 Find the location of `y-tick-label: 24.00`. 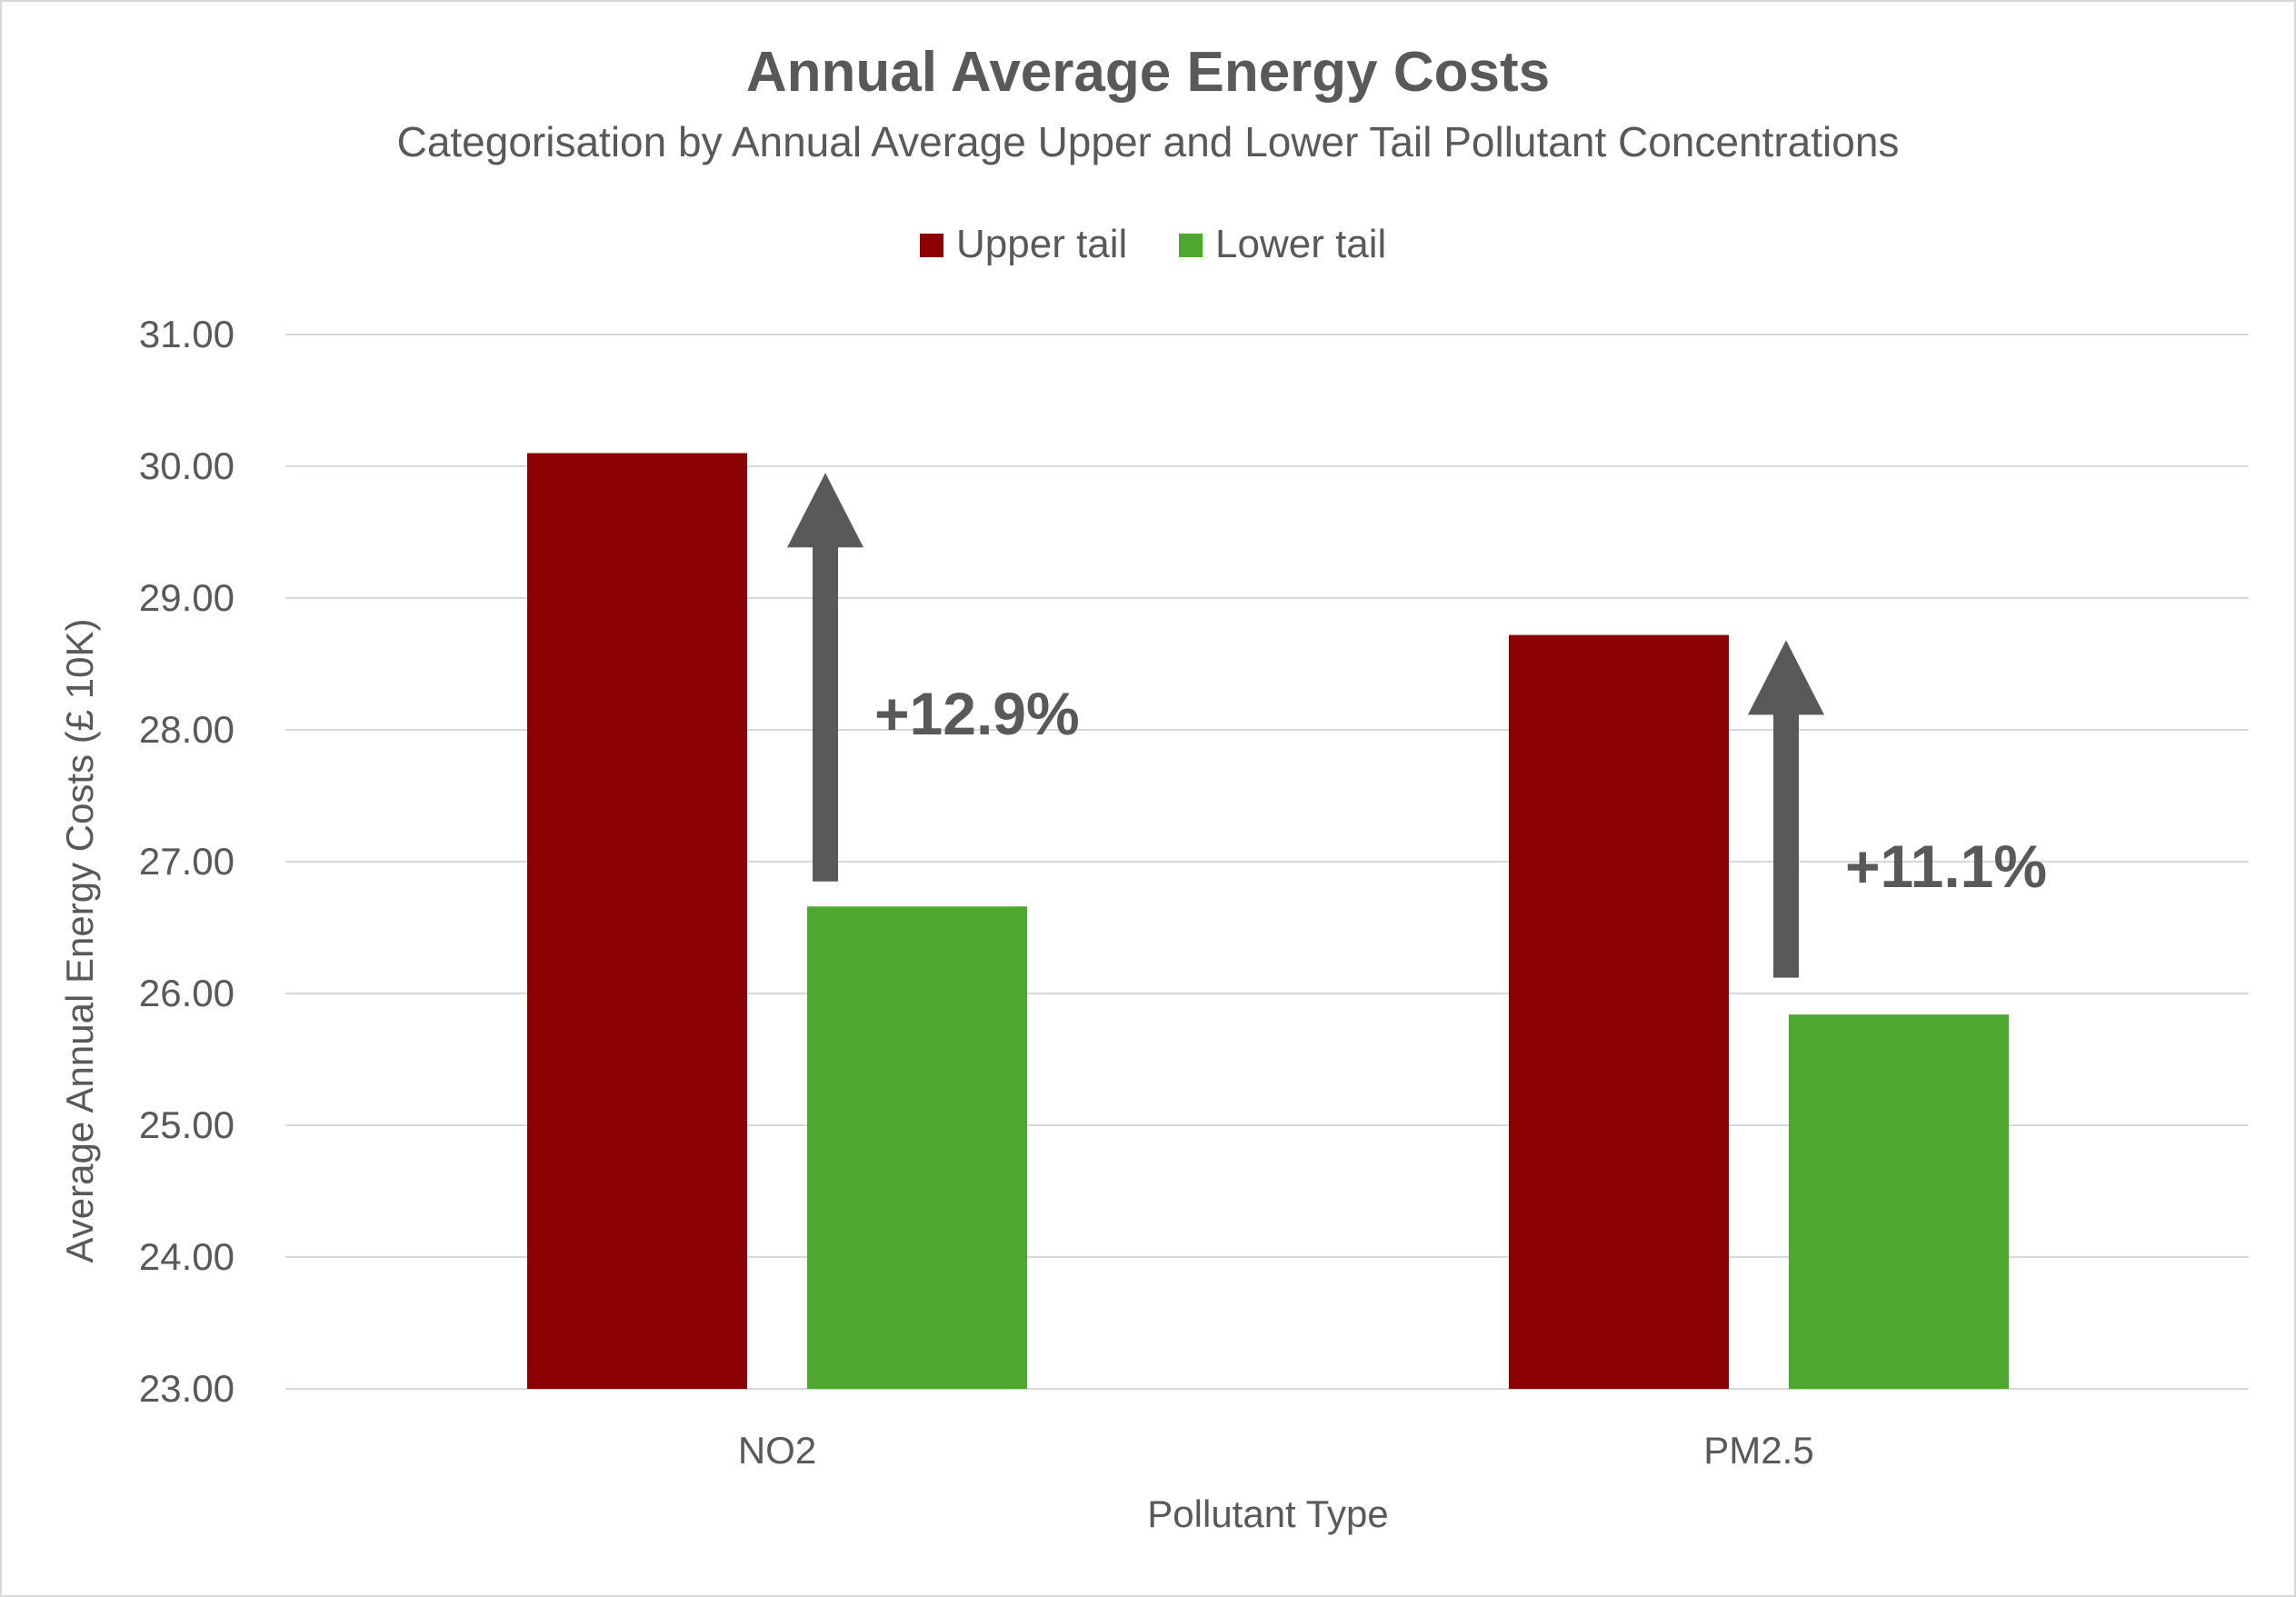

y-tick-label: 24.00 is located at coordinates (187, 1257).